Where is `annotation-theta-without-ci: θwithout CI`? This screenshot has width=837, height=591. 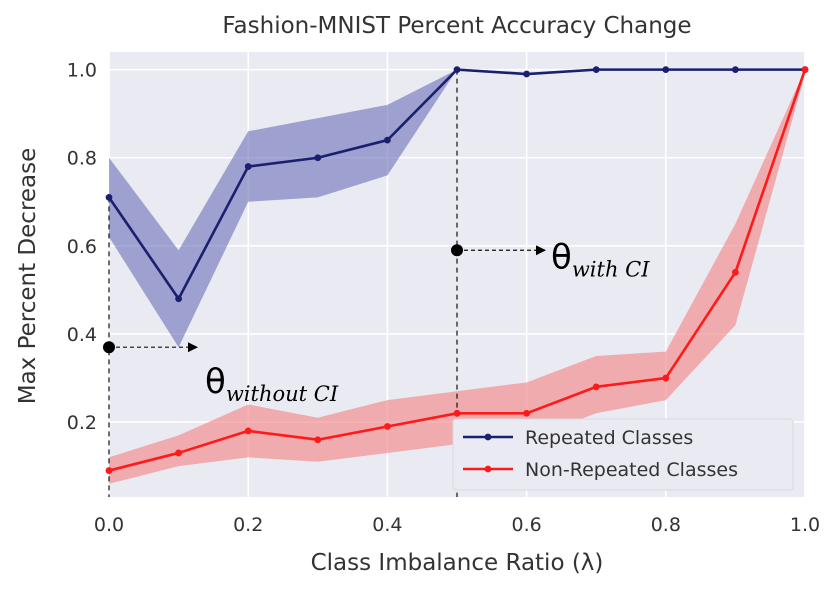 annotation-theta-without-ci: θwithout CI is located at coordinates (272, 384).